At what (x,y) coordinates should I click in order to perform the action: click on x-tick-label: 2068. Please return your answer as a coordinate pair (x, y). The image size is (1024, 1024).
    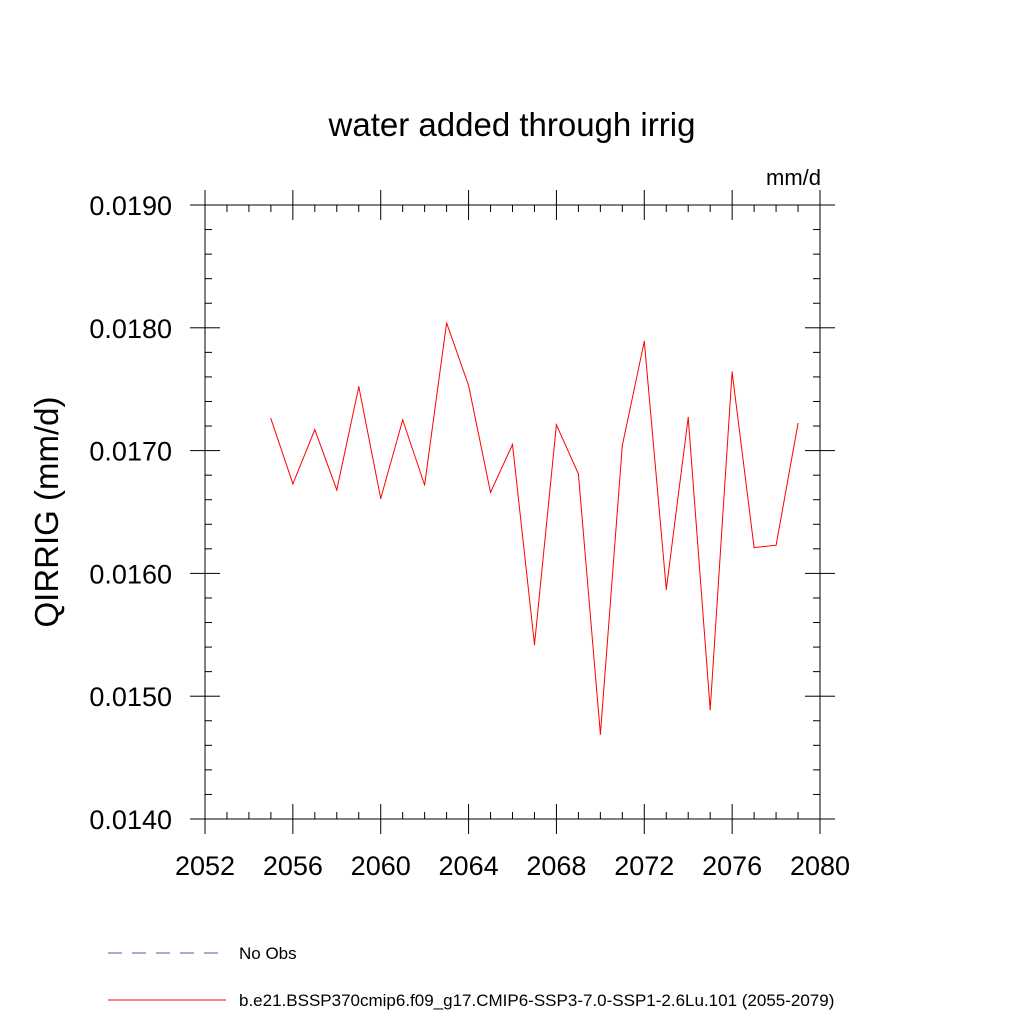
    Looking at the image, I should click on (556, 866).